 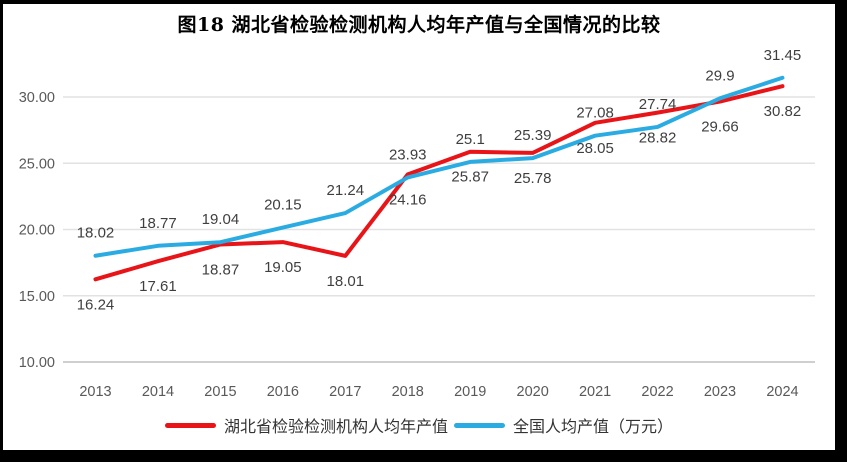 I want to click on data-label: 27.74, so click(x=658, y=104).